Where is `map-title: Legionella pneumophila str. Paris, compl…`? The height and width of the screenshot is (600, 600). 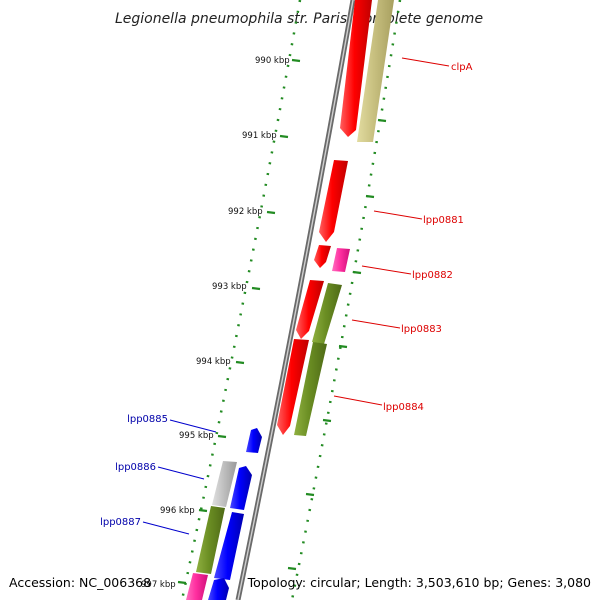 map-title: Legionella pneumophila str. Paris, compl… is located at coordinates (299, 19).